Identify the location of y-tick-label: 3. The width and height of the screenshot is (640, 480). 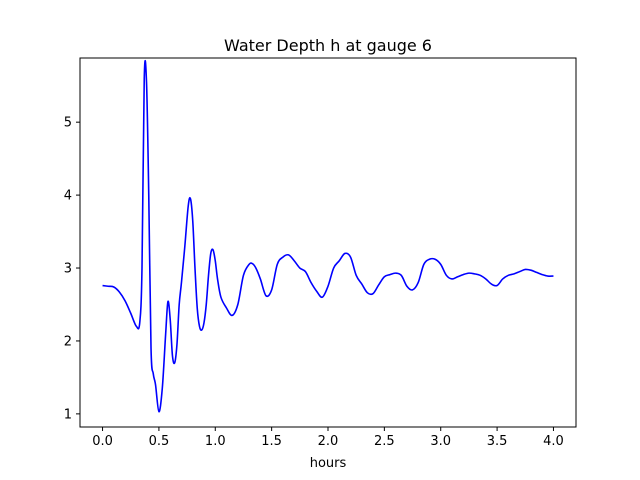
(68, 269).